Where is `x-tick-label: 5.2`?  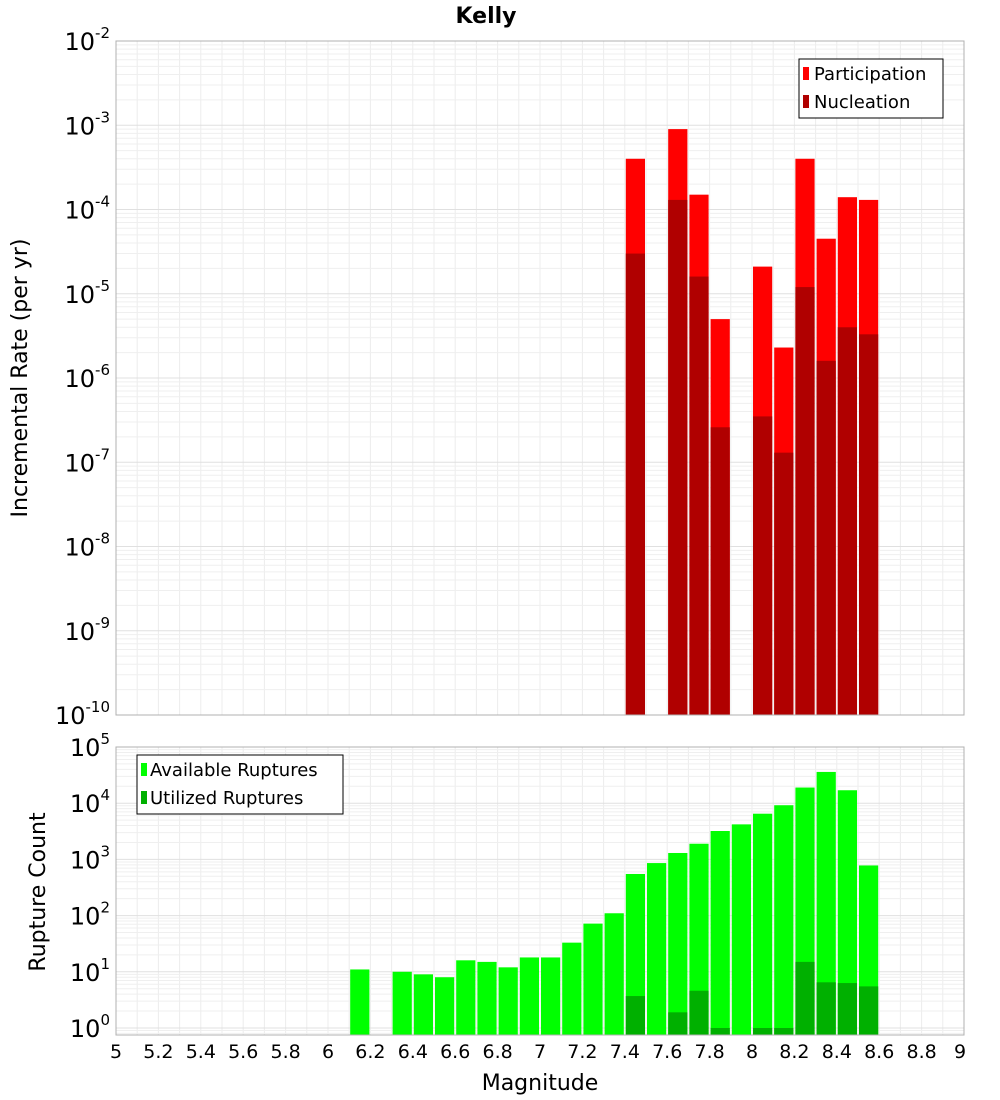 x-tick-label: 5.2 is located at coordinates (158, 1052).